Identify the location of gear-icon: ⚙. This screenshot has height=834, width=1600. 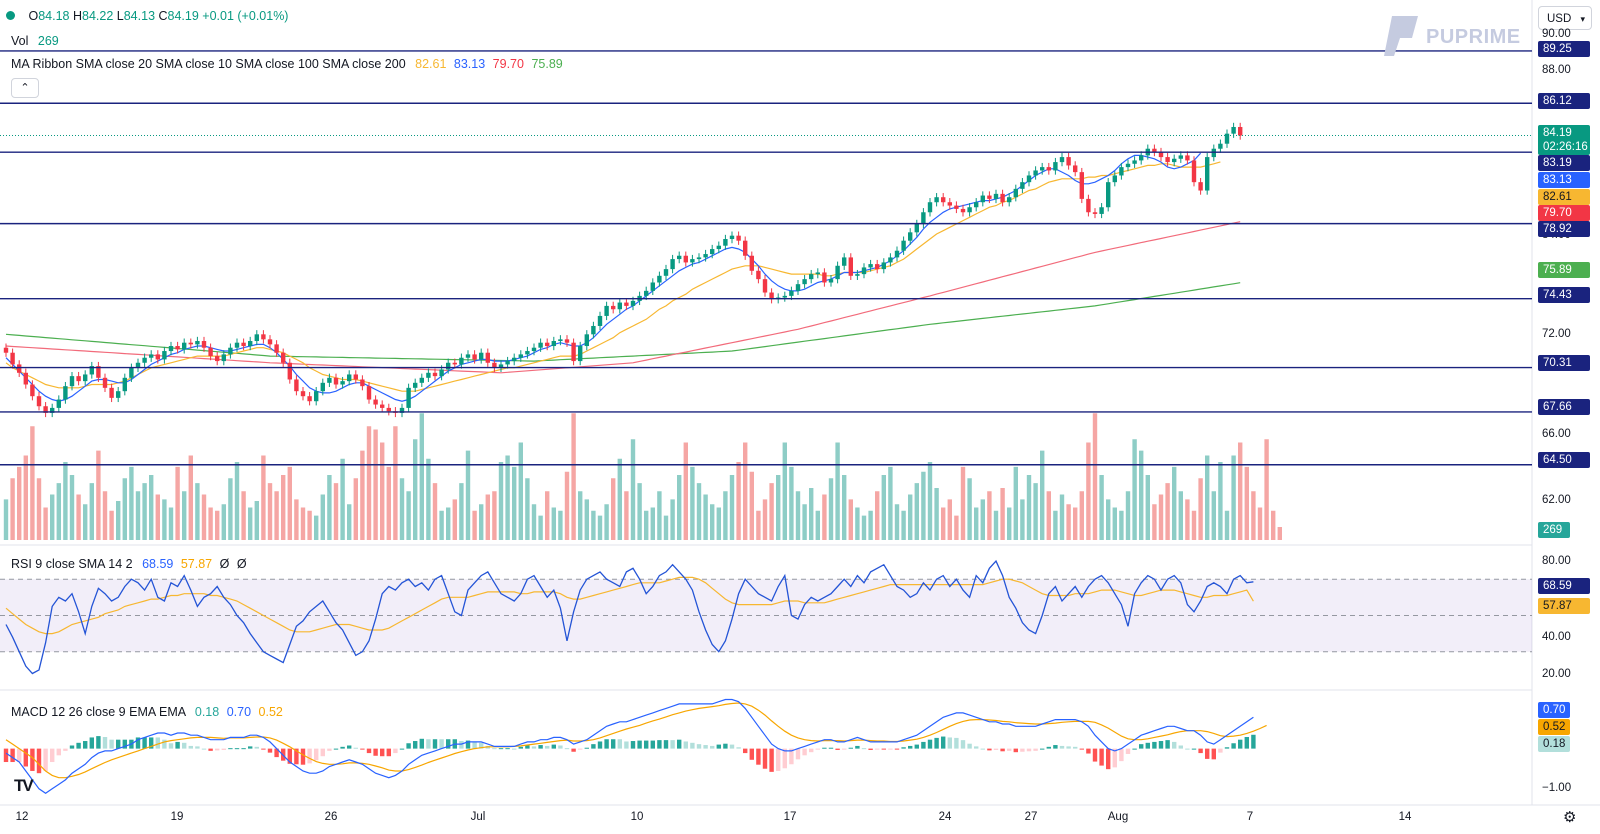
(1570, 817).